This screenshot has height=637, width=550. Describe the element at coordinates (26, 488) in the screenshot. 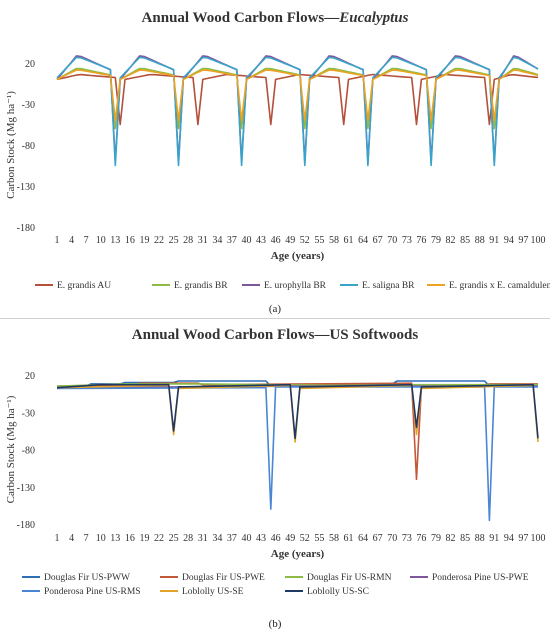

I see `y-tick-label-b-3: -130` at that location.